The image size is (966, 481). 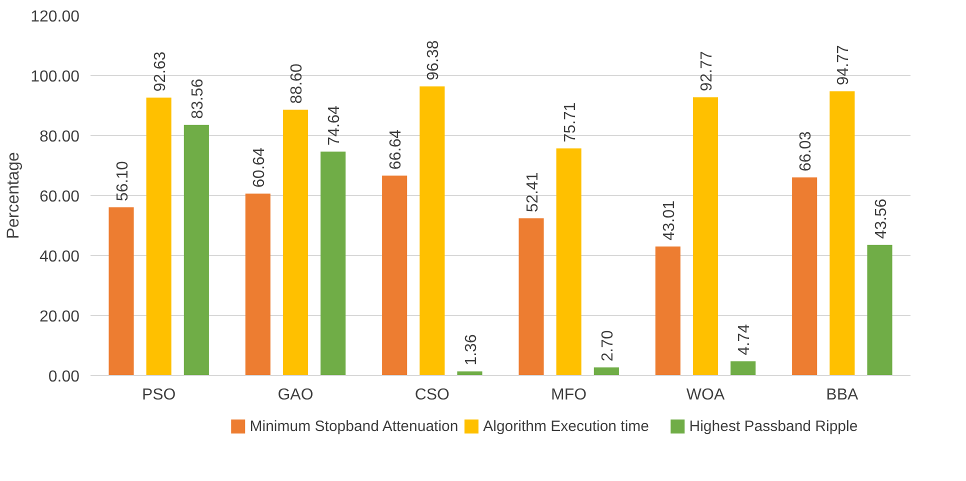 I want to click on data-label: 4.74, so click(x=745, y=340).